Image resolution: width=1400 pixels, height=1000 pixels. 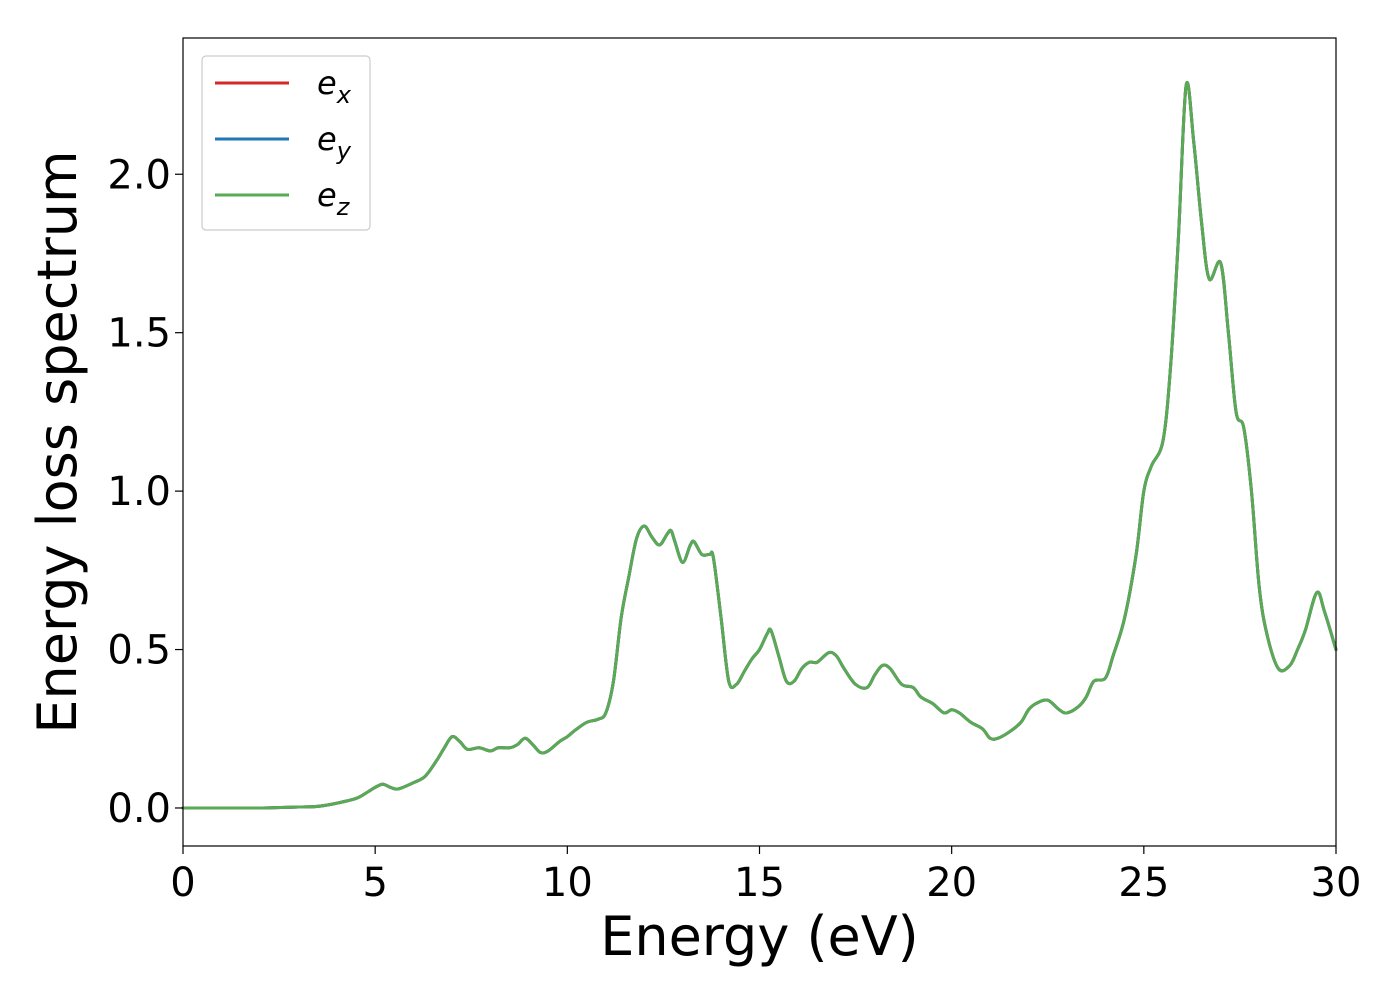 What do you see at coordinates (139, 651) in the screenshot?
I see `y-tick-label: 0.5` at bounding box center [139, 651].